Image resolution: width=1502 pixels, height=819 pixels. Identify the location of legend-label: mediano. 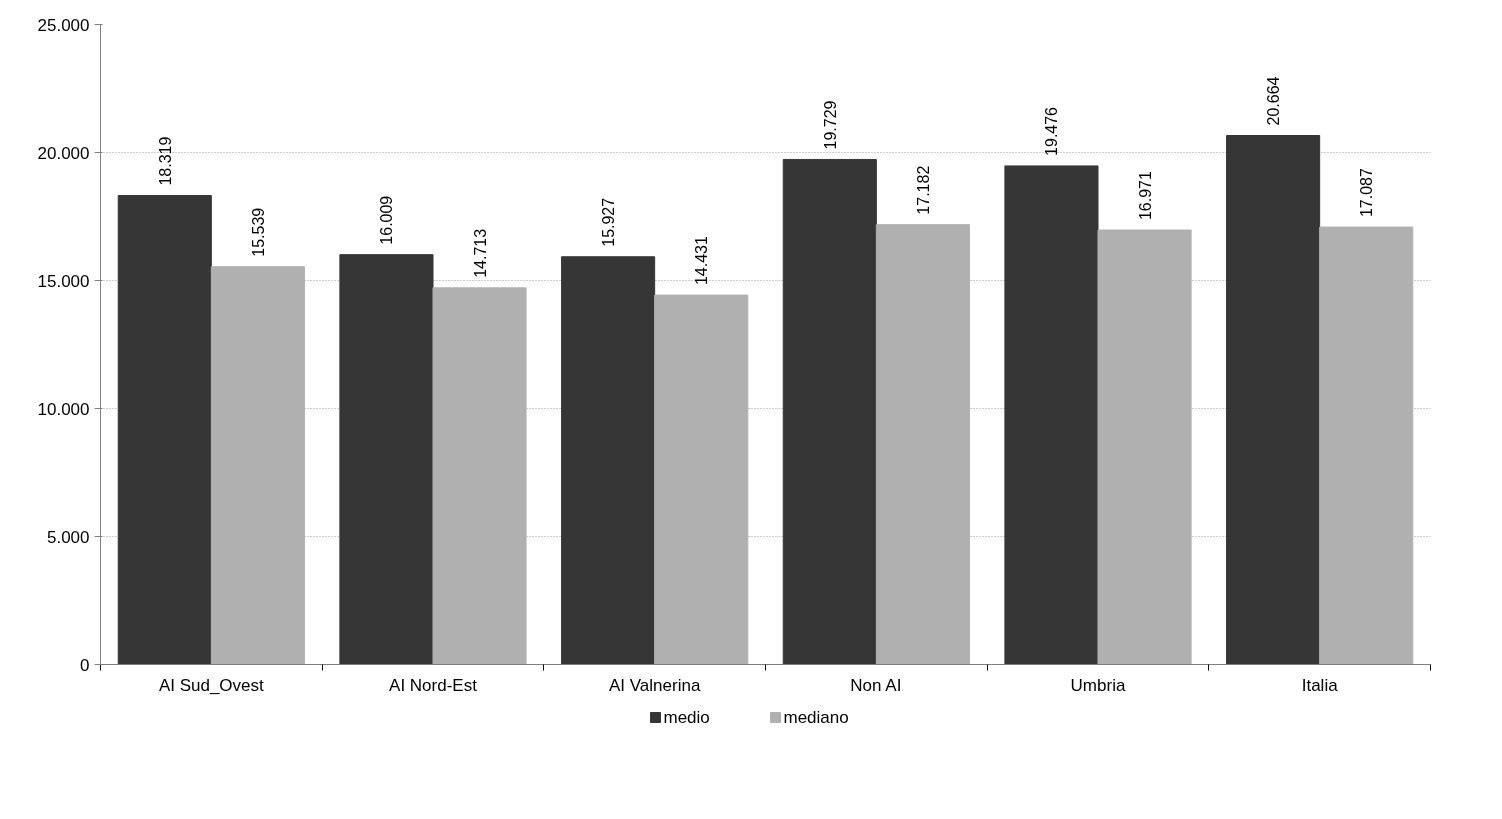
(816, 717).